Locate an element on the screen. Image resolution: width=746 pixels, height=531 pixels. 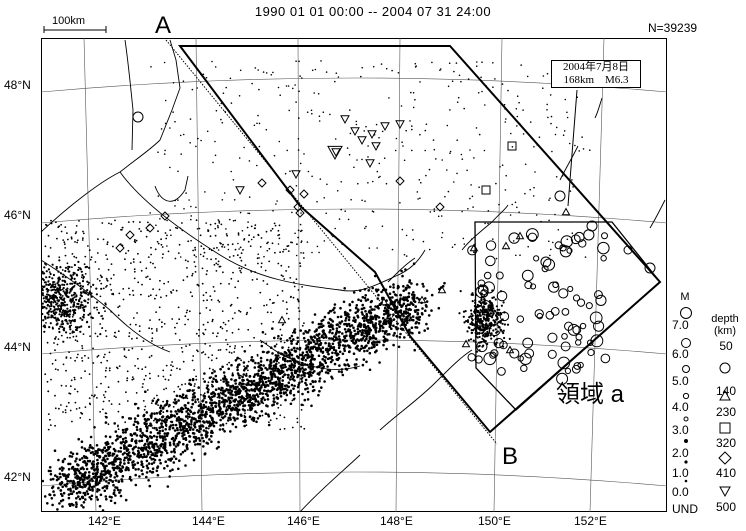
deep-event-circle is located at coordinates (603, 258).